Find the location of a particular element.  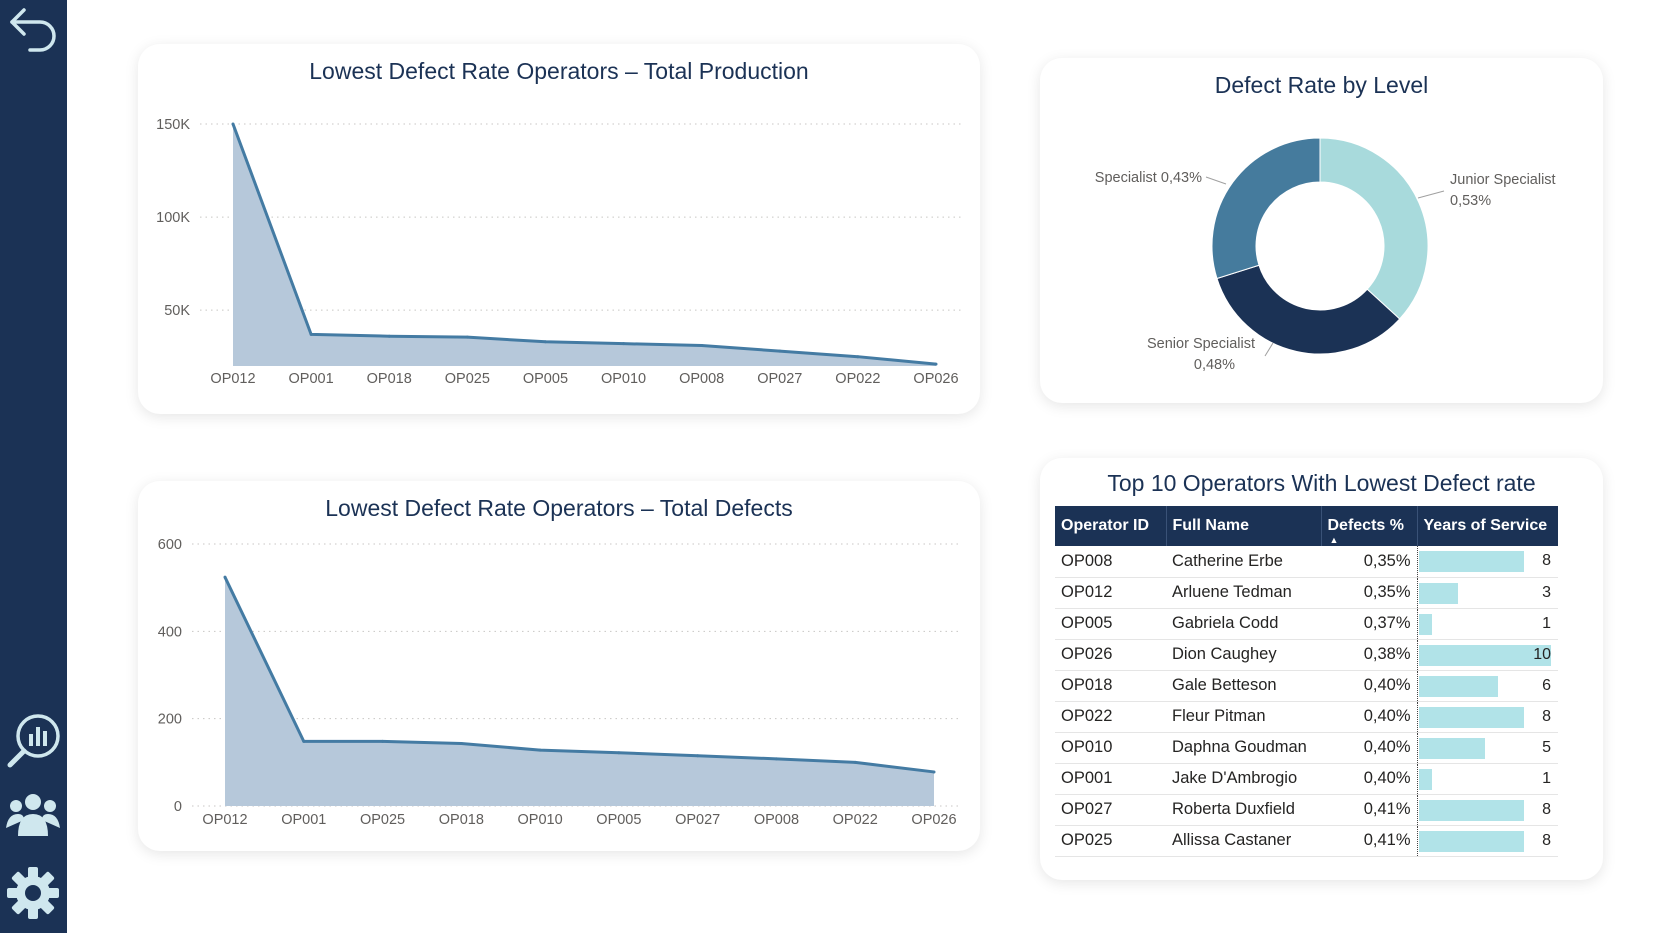

defects-y-tick-label: 400 is located at coordinates (170, 632).